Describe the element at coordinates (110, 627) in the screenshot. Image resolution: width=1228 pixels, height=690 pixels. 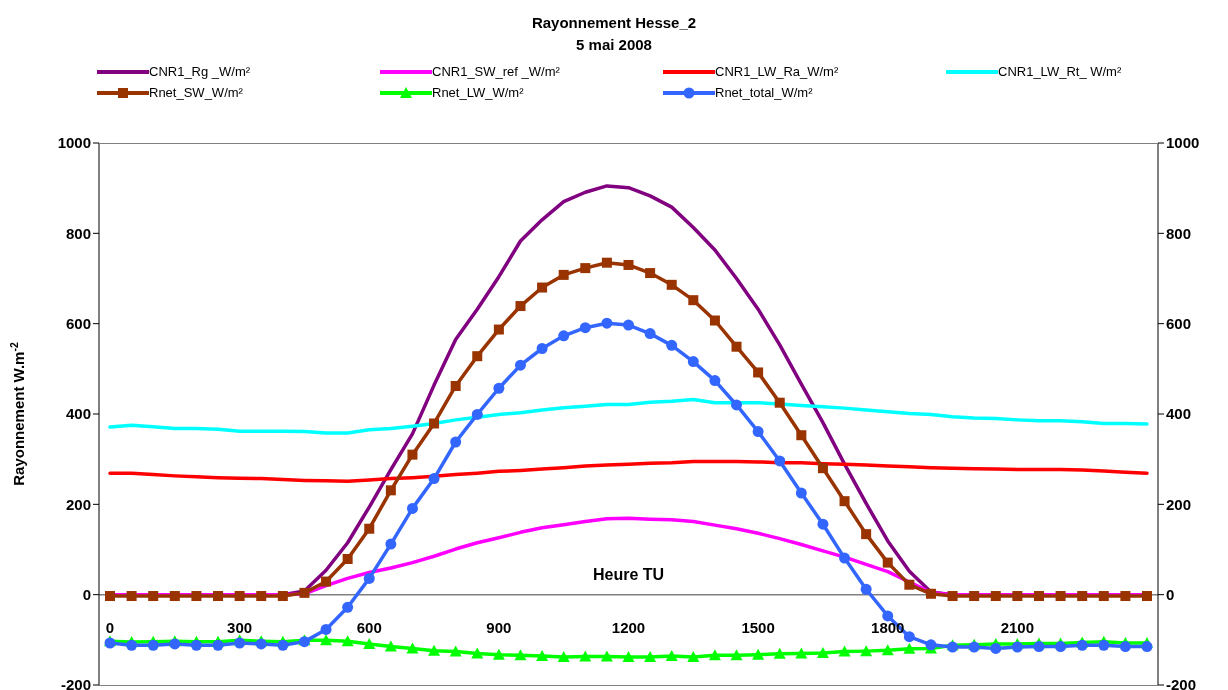
I see `x-tick-label: 0` at that location.